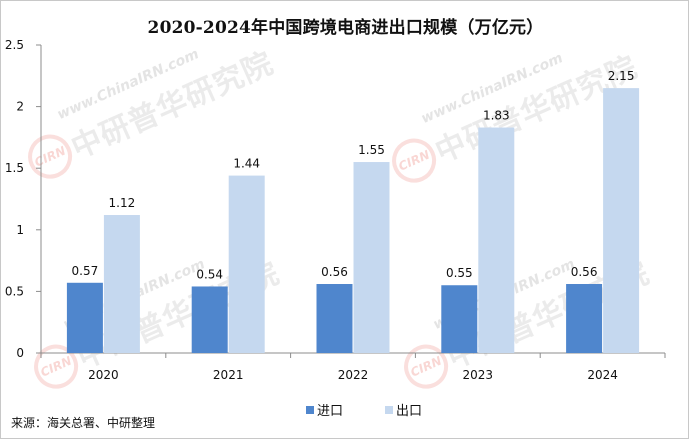 The height and width of the screenshot is (440, 689). Describe the element at coordinates (83, 423) in the screenshot. I see `source-note: 来源：海关总署、中研整理` at that location.